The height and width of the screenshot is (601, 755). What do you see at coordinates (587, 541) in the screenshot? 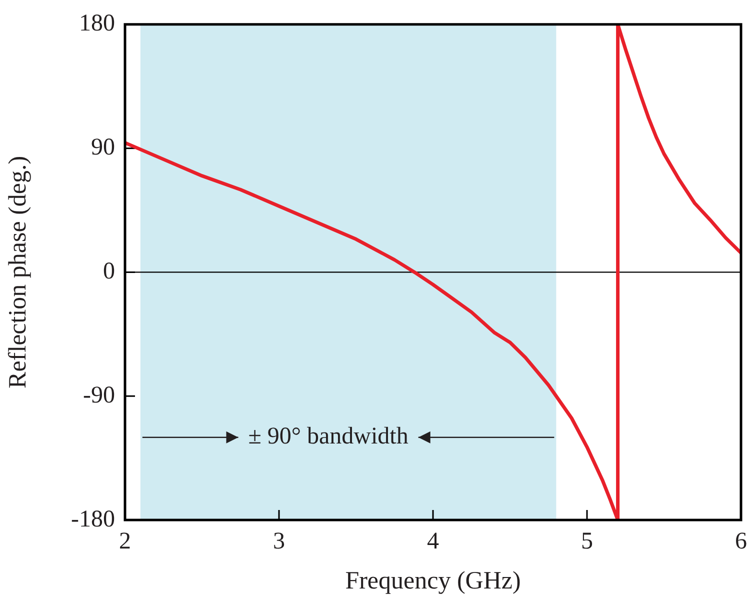
I see `x-tick-label: 5` at bounding box center [587, 541].